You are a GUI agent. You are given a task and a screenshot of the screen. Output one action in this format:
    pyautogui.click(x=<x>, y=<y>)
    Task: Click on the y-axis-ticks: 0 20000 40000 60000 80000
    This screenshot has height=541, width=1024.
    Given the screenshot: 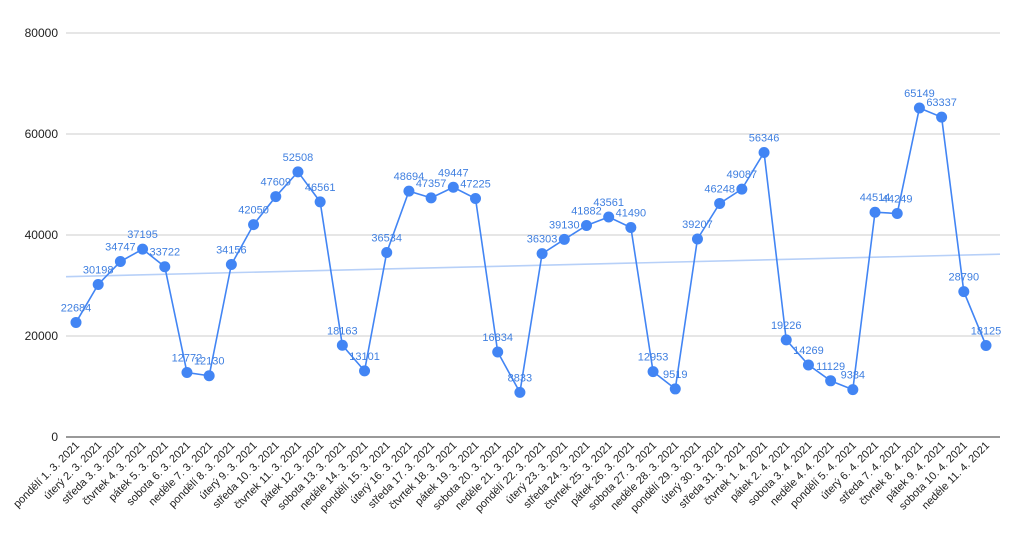 What is the action you would take?
    pyautogui.click(x=42, y=235)
    